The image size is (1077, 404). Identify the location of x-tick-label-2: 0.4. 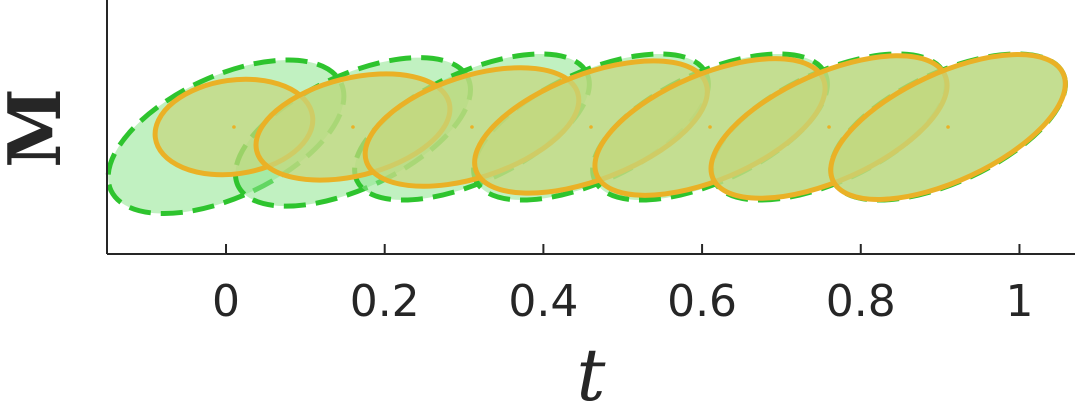
(543, 301).